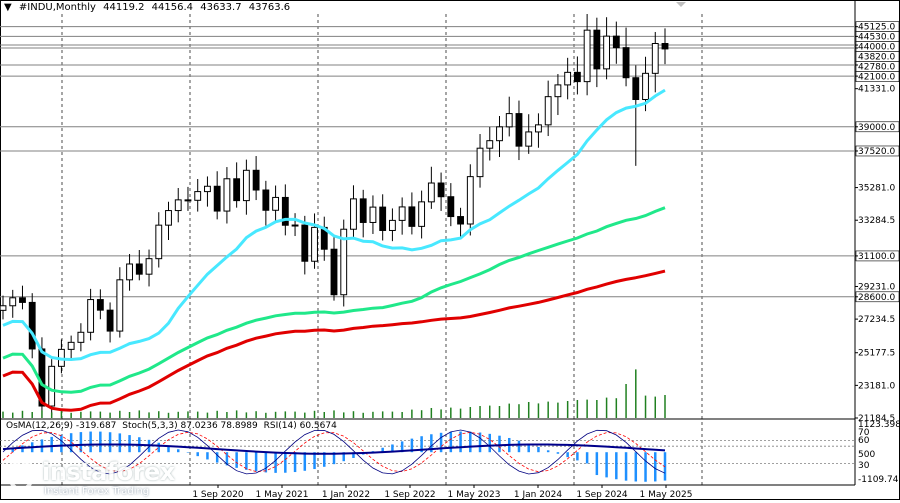 This screenshot has height=503, width=900. I want to click on indicator-axis-label-3: 500, so click(866, 455).